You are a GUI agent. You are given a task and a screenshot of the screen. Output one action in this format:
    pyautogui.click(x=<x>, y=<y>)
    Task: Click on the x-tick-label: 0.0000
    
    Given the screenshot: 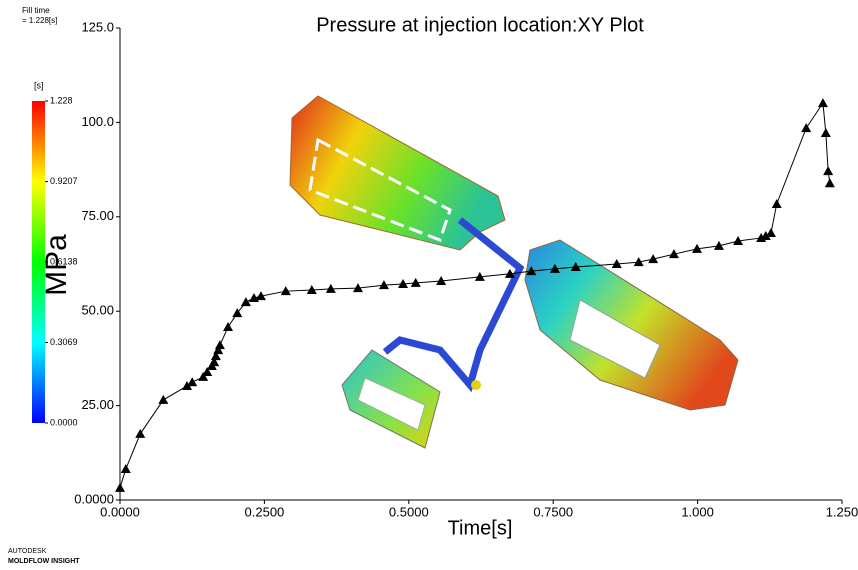 What is the action you would take?
    pyautogui.click(x=120, y=511)
    